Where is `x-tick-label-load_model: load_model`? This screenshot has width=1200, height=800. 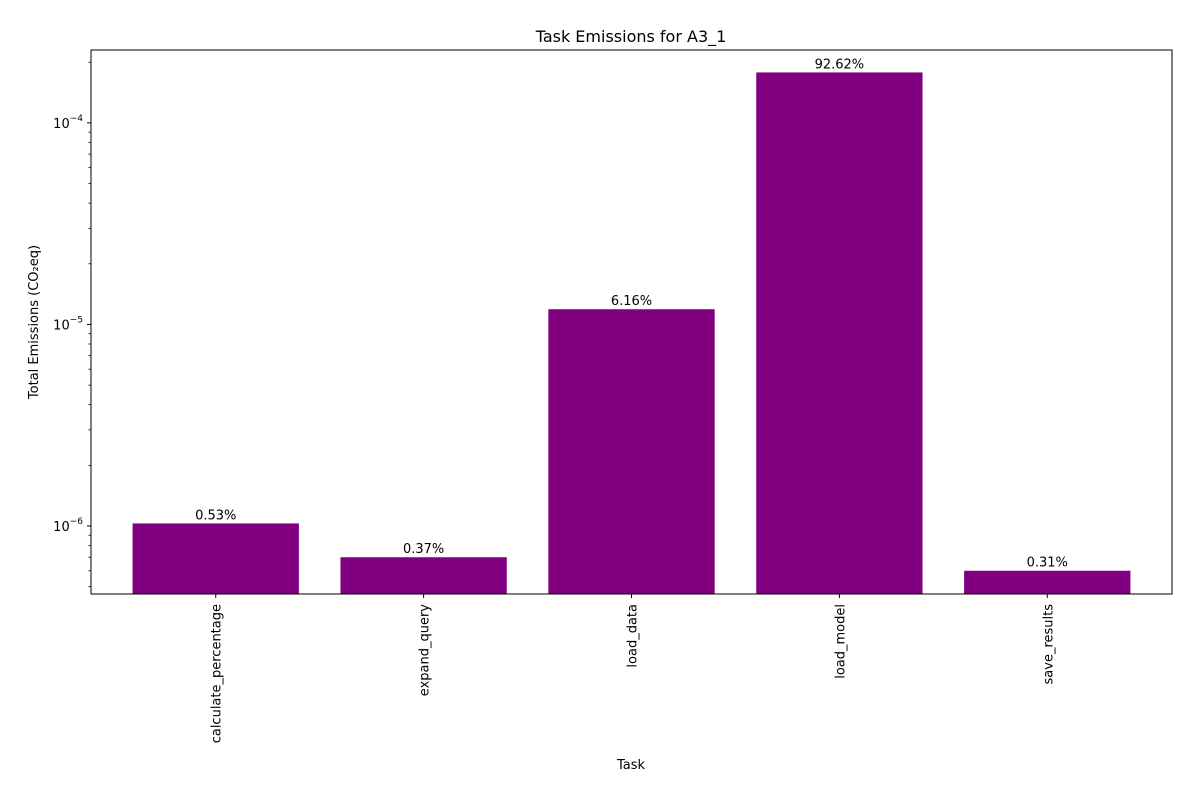 x-tick-label-load_model: load_model is located at coordinates (840, 641).